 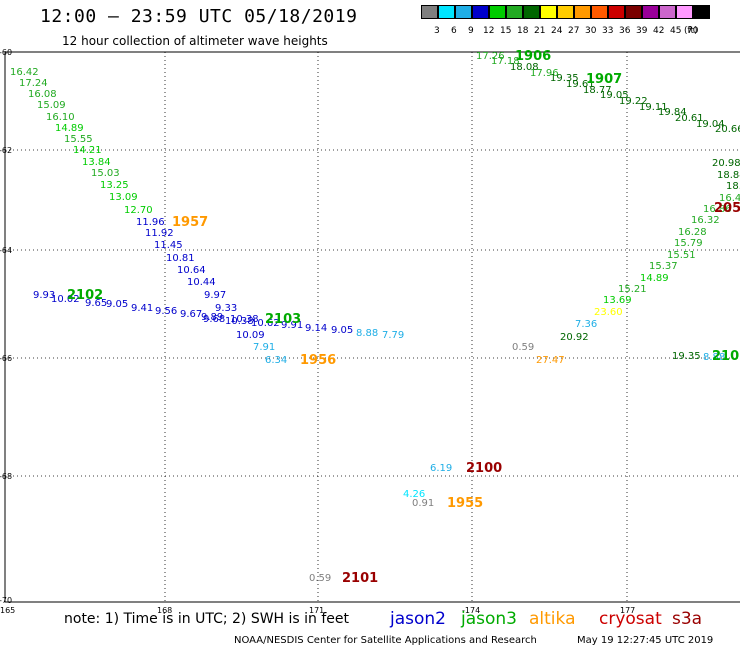 What do you see at coordinates (691, 31) in the screenshot?
I see `colorbar-unit: (ft)` at bounding box center [691, 31].